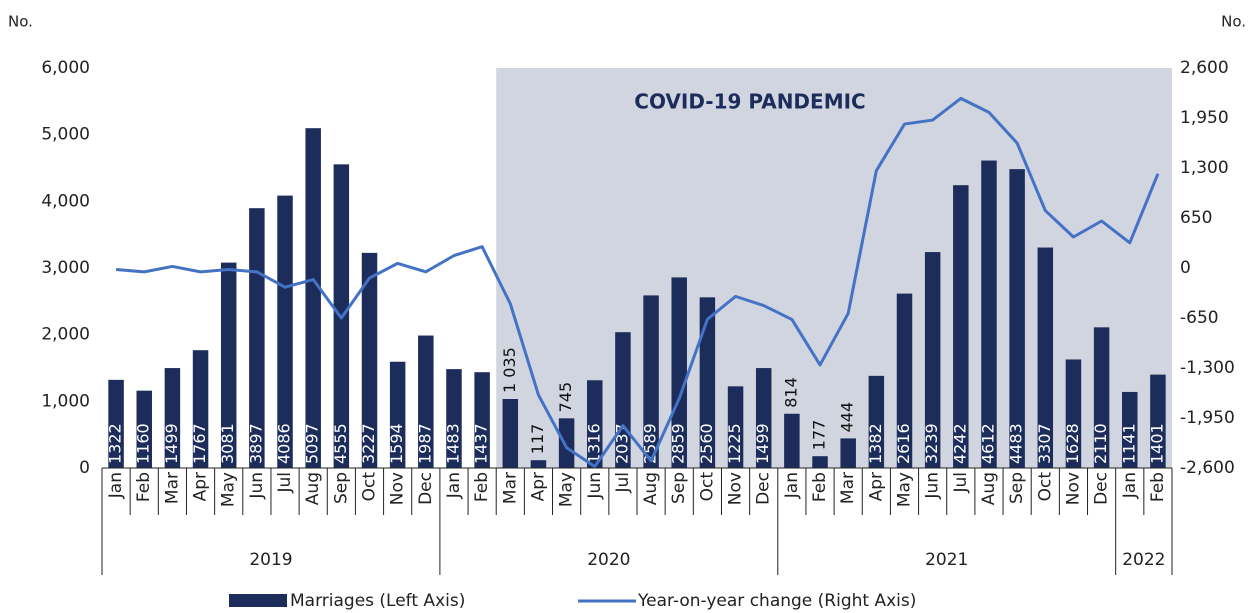 This screenshot has width=1258, height=613. Describe the element at coordinates (1204, 118) in the screenshot. I see `y2-tick-label: 1,950` at that location.